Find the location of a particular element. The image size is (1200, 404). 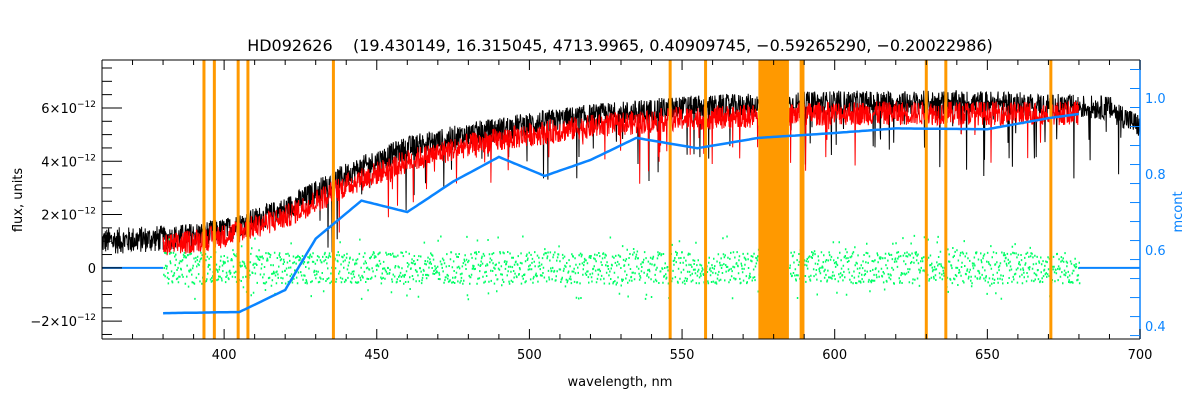

x-axis-label: wavelength, nm is located at coordinates (620, 382).